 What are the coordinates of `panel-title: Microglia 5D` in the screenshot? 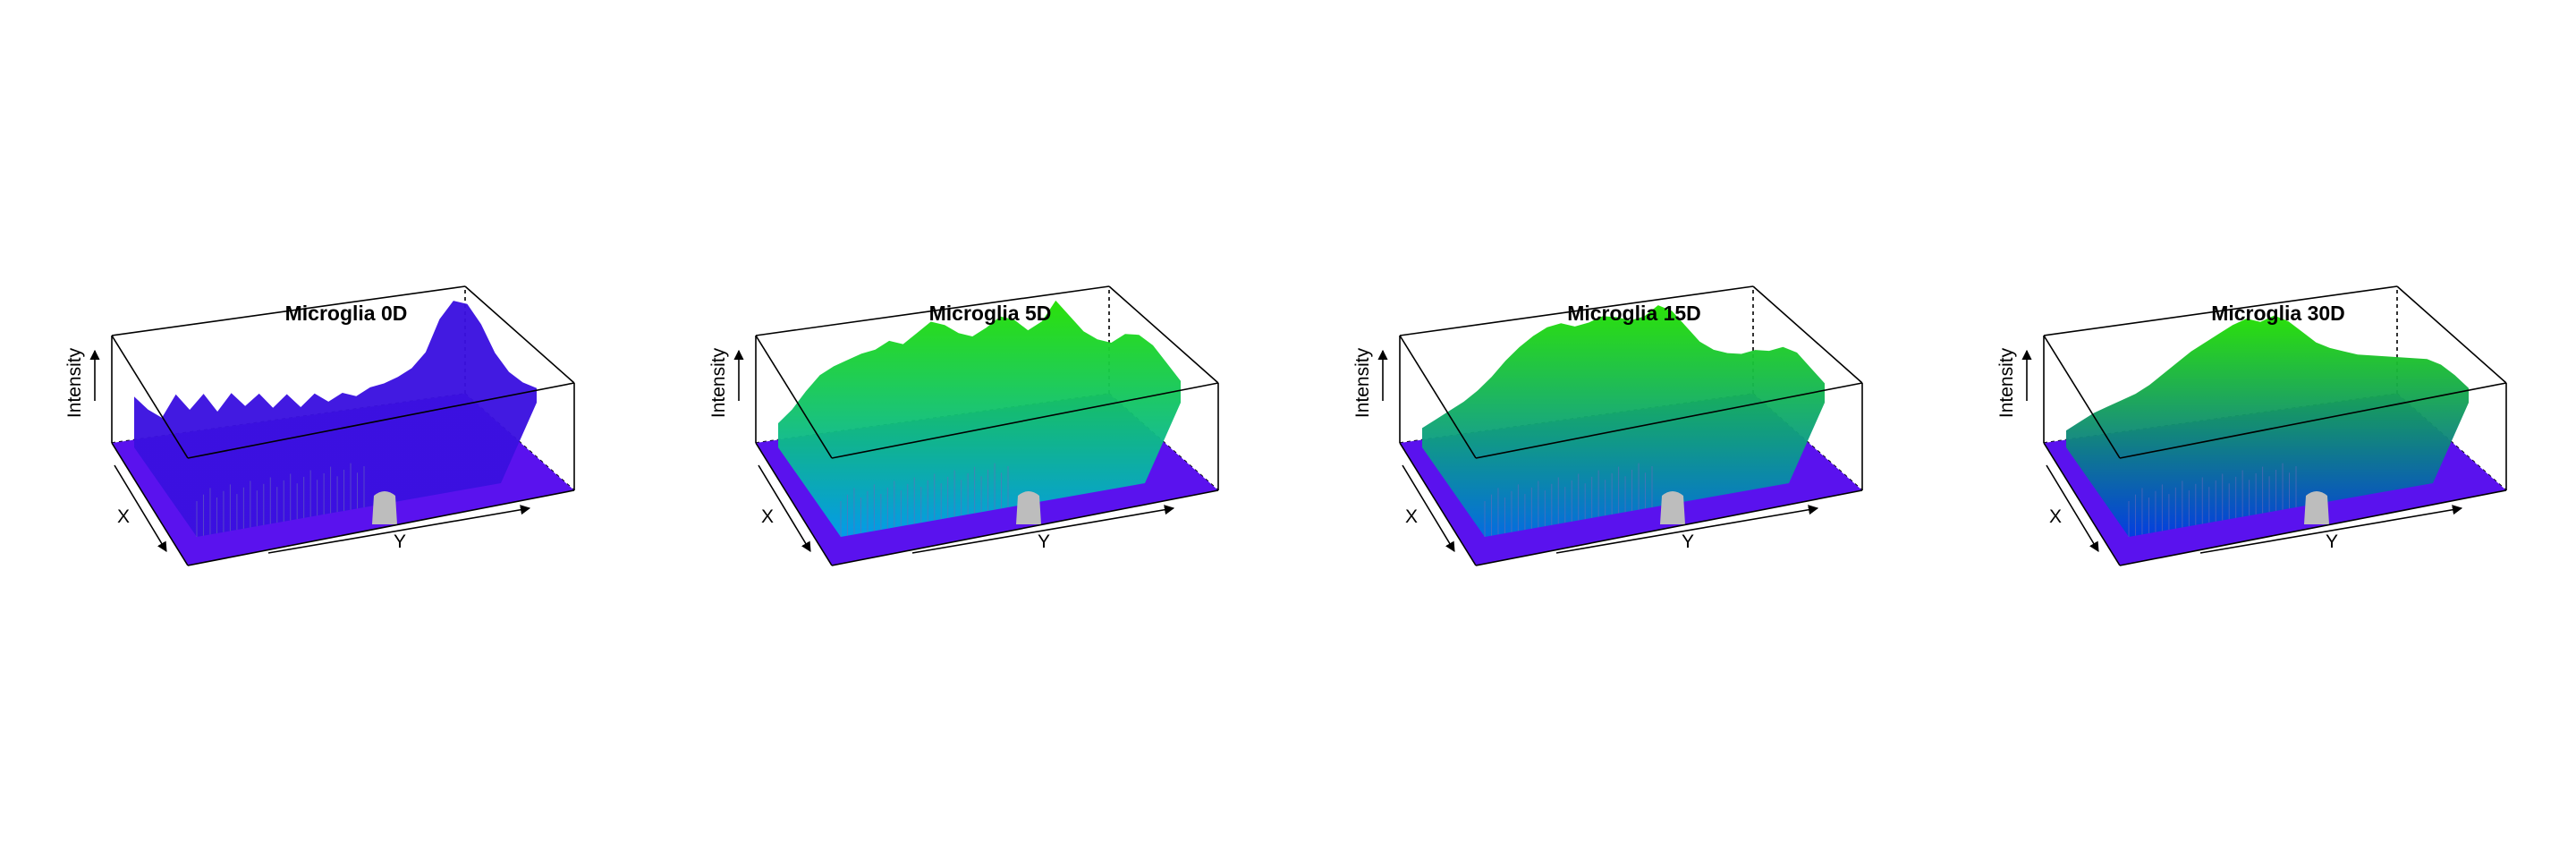 It's located at (990, 313).